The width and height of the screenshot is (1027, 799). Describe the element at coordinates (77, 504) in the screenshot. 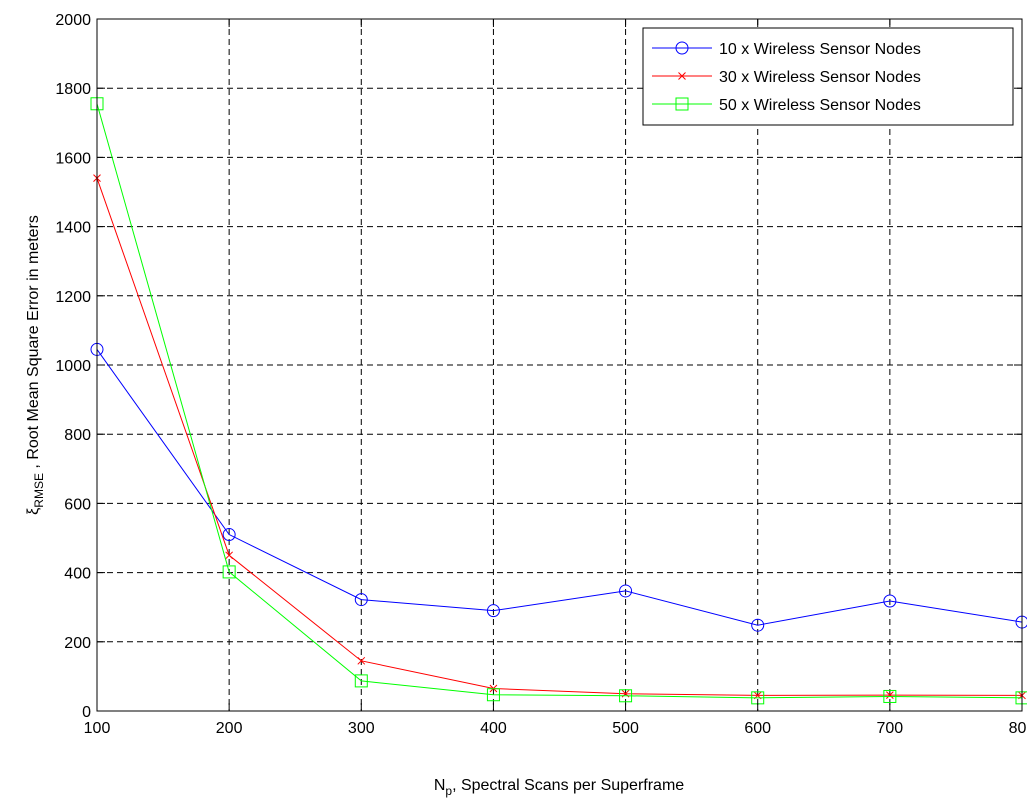

I see `y-tick-label: 600` at that location.